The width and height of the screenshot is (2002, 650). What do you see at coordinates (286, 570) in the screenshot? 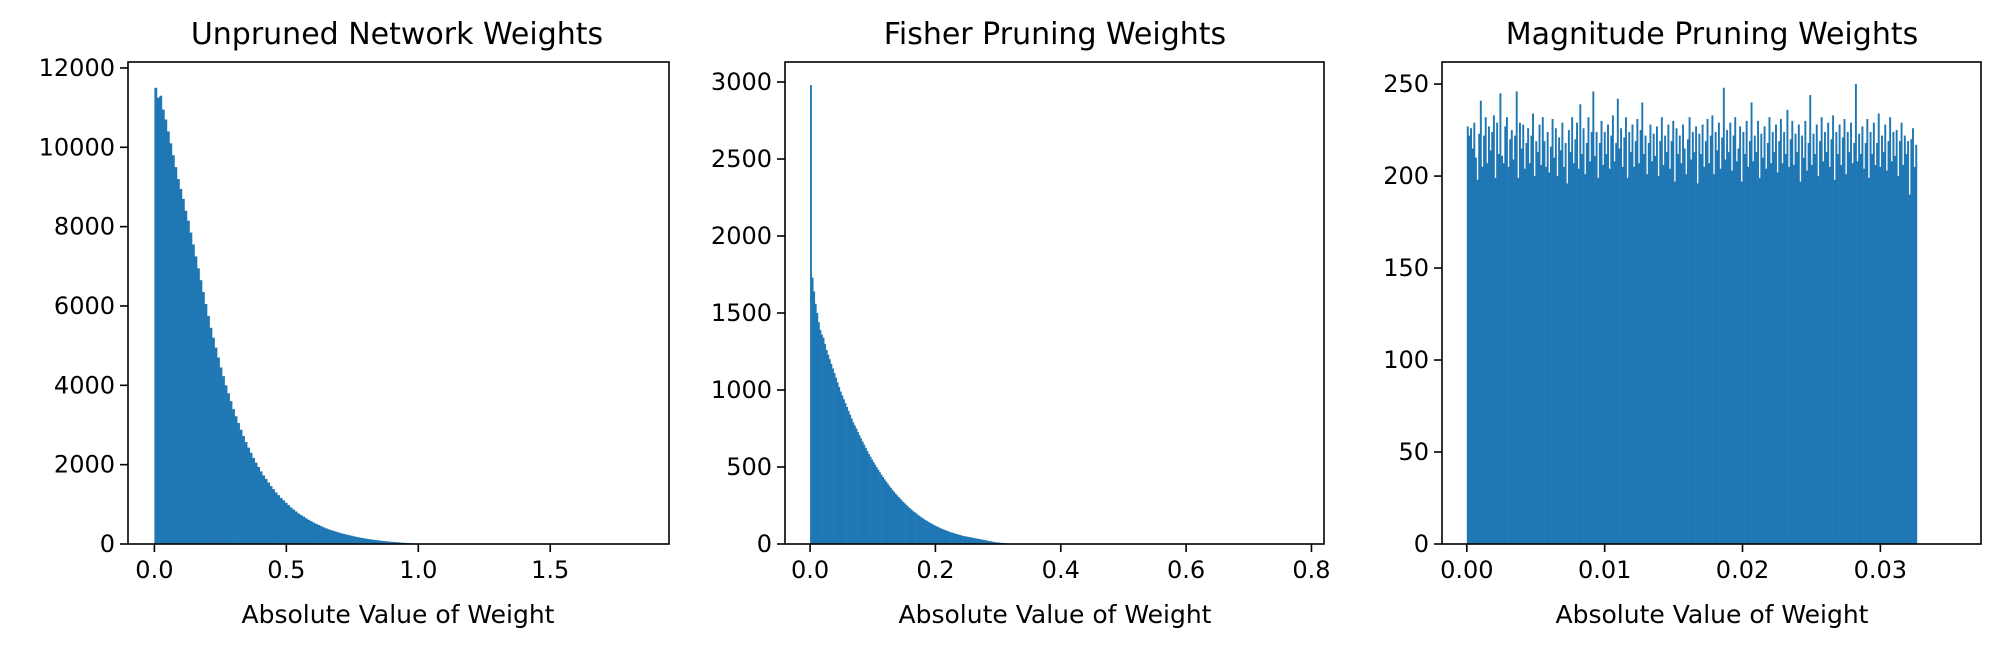
I see `x-tick-label: 0.5` at bounding box center [286, 570].